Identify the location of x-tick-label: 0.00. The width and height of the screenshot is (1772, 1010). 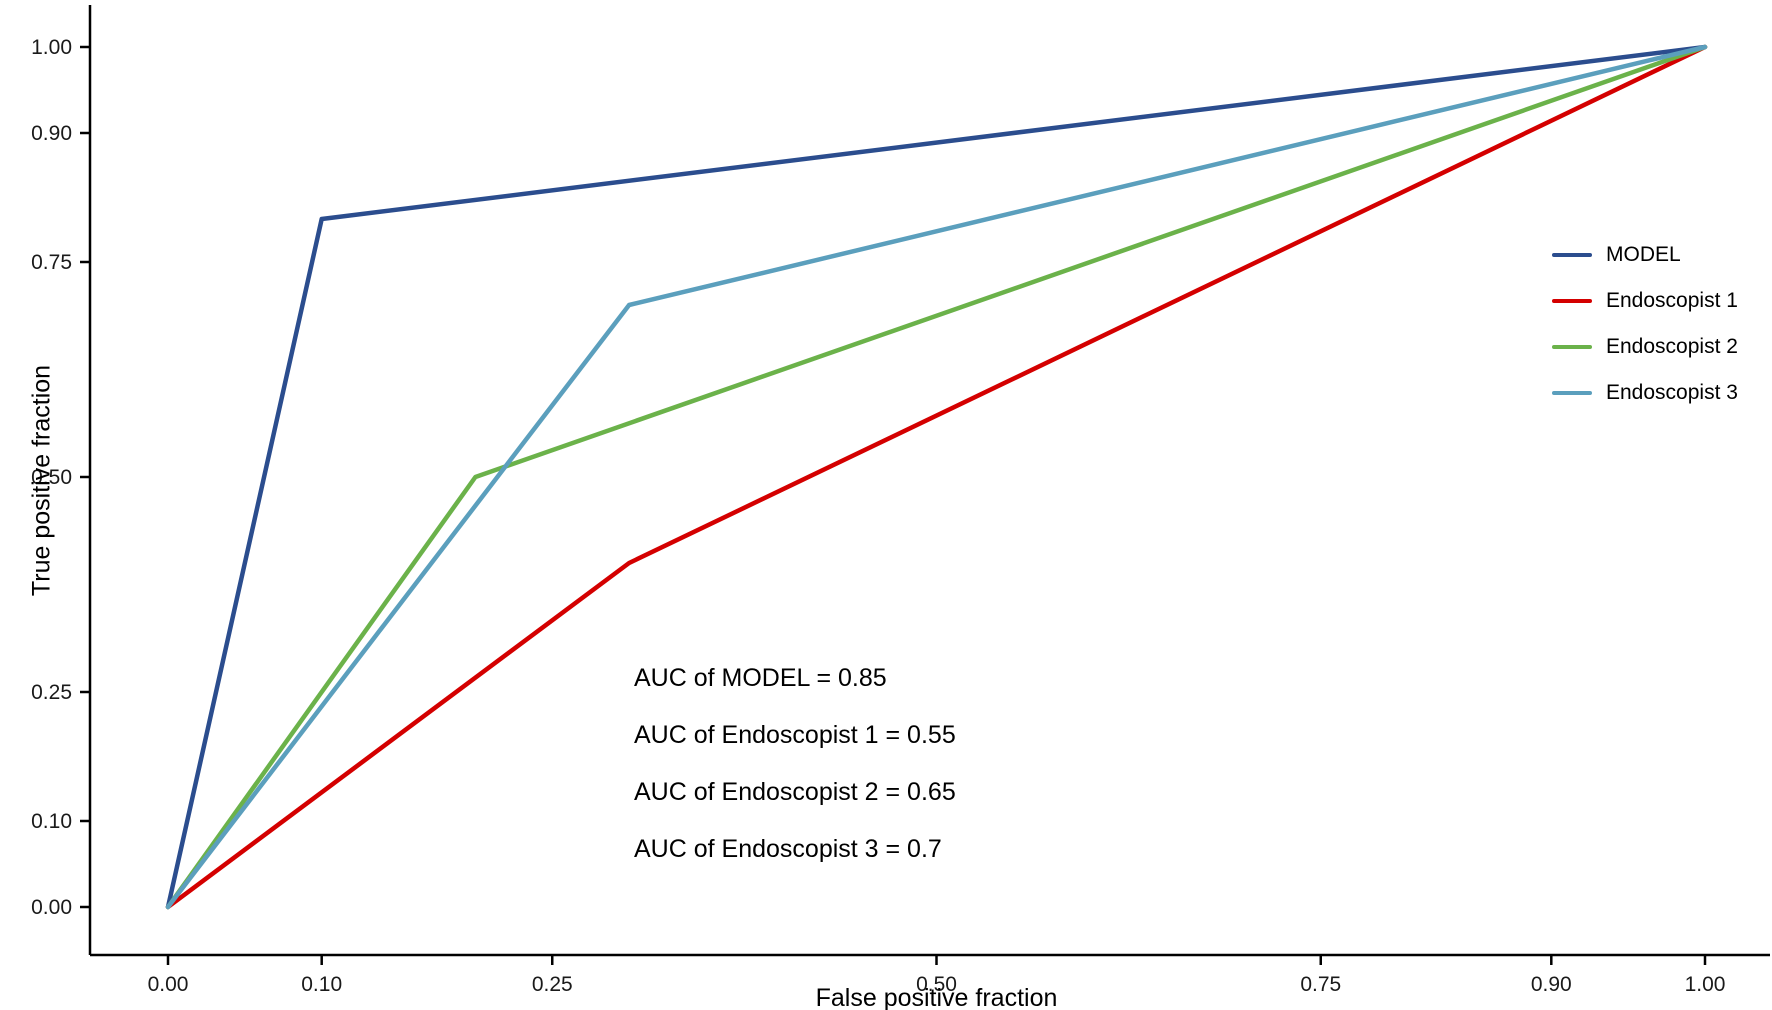
(168, 984).